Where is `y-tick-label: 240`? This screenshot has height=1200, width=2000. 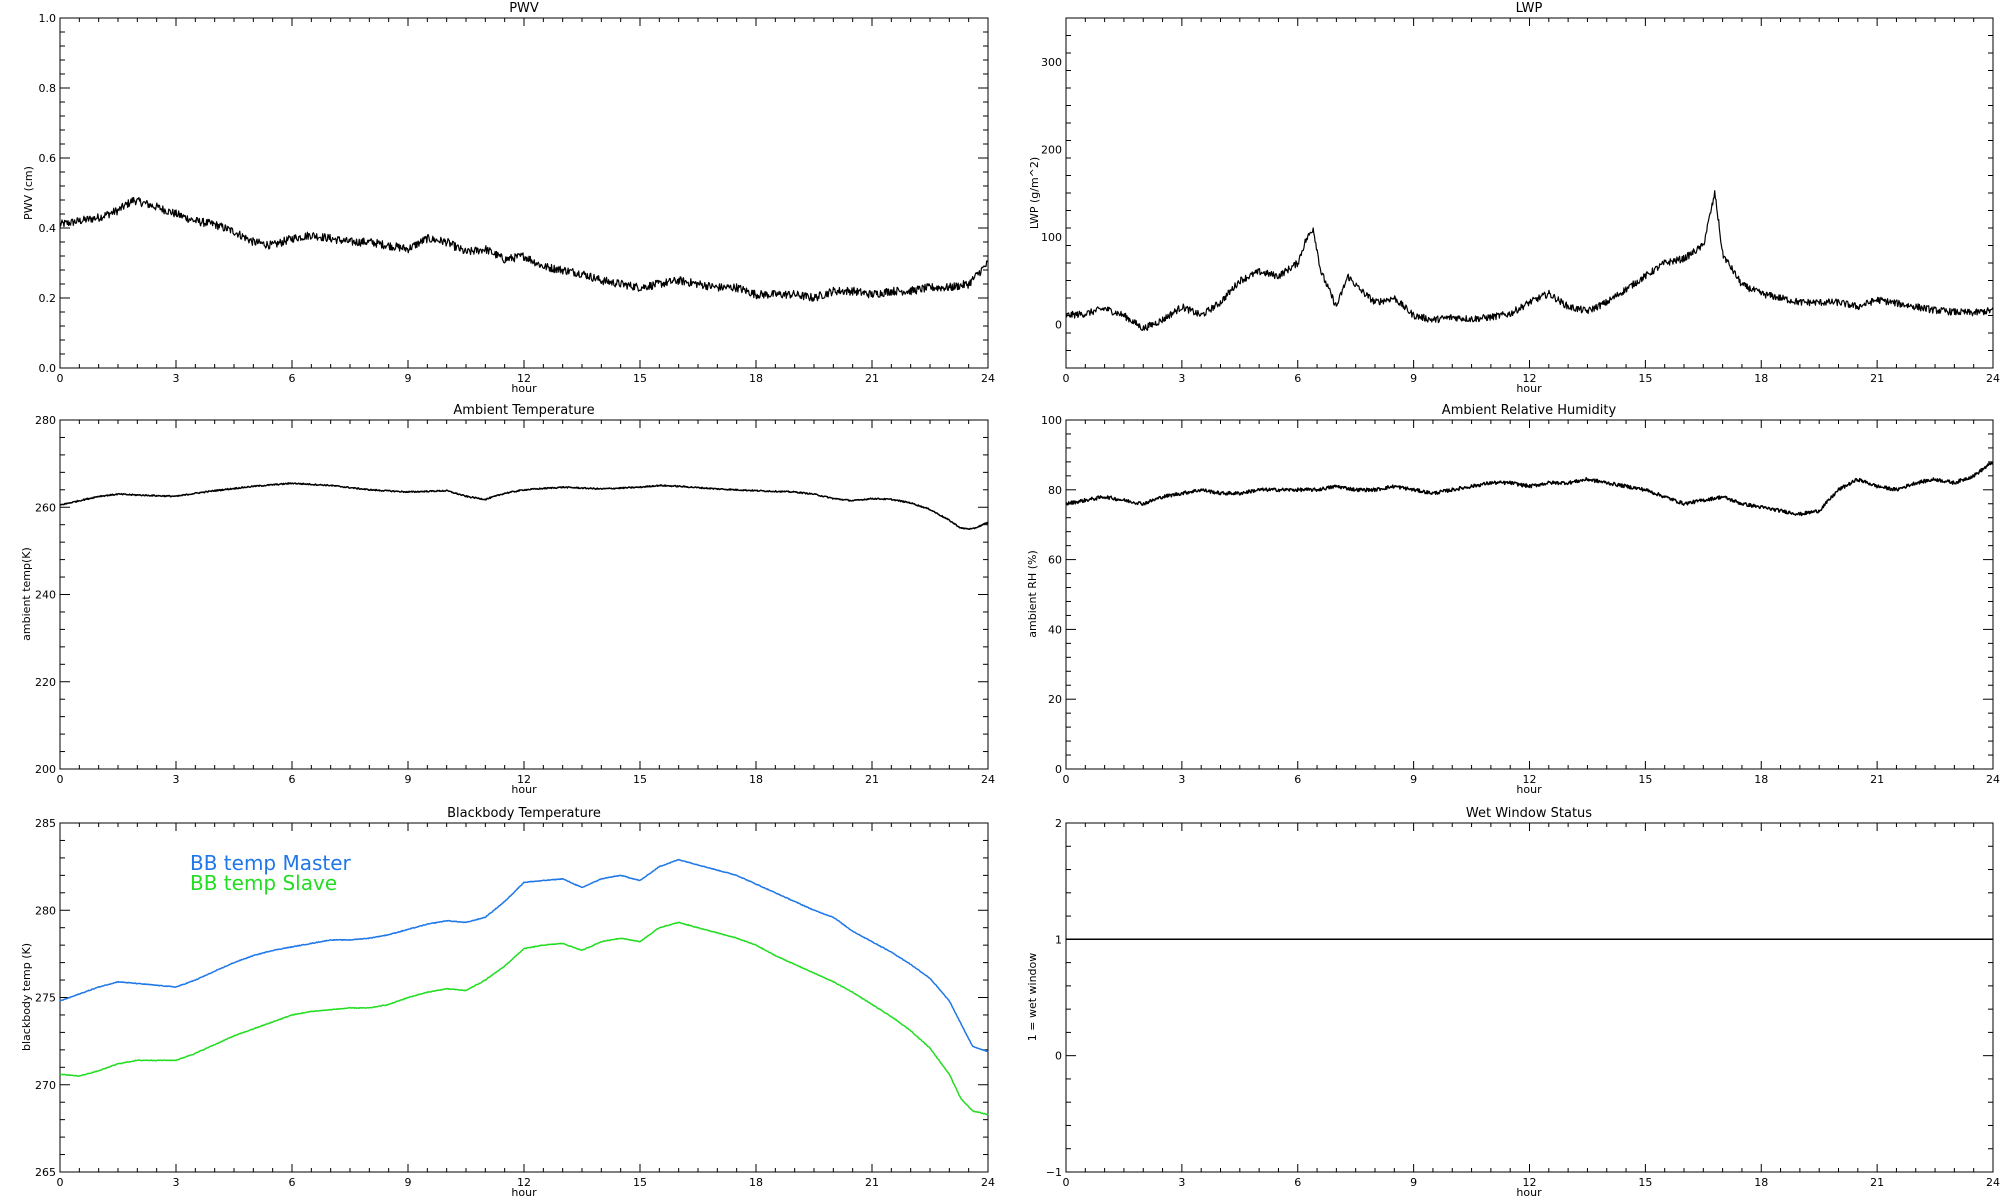 y-tick-label: 240 is located at coordinates (45, 595).